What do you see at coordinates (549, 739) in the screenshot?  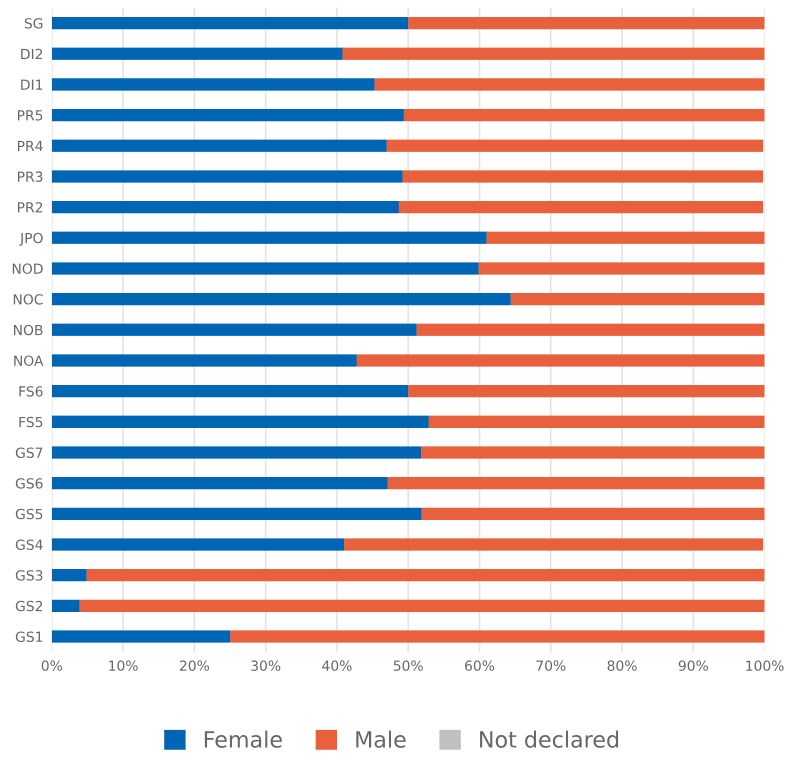 I see `legend-label: Not declared` at bounding box center [549, 739].